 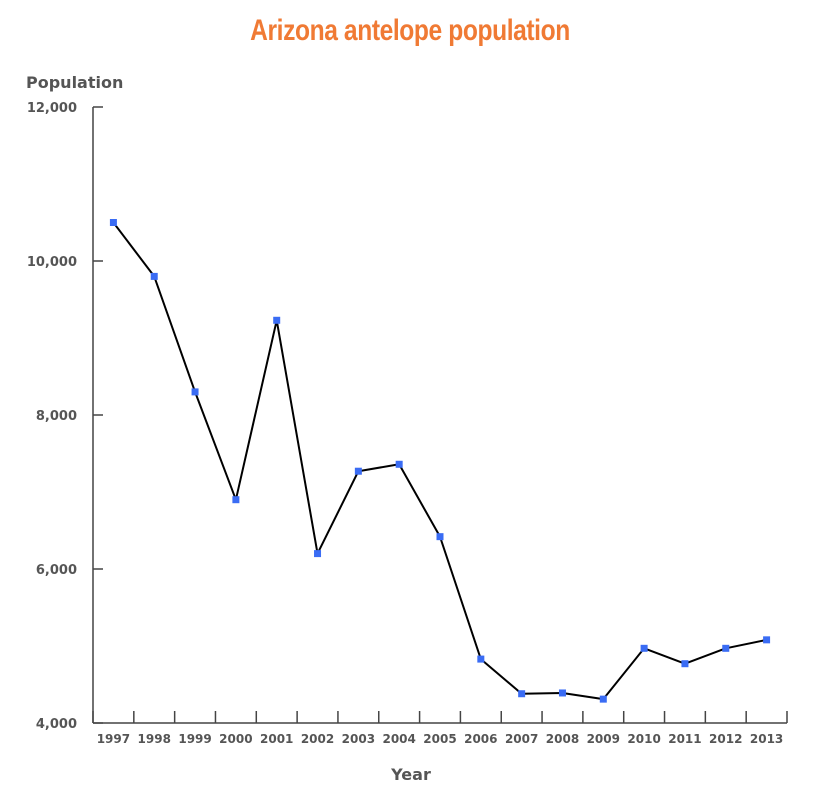 What do you see at coordinates (358, 471) in the screenshot?
I see `data-point-2003` at bounding box center [358, 471].